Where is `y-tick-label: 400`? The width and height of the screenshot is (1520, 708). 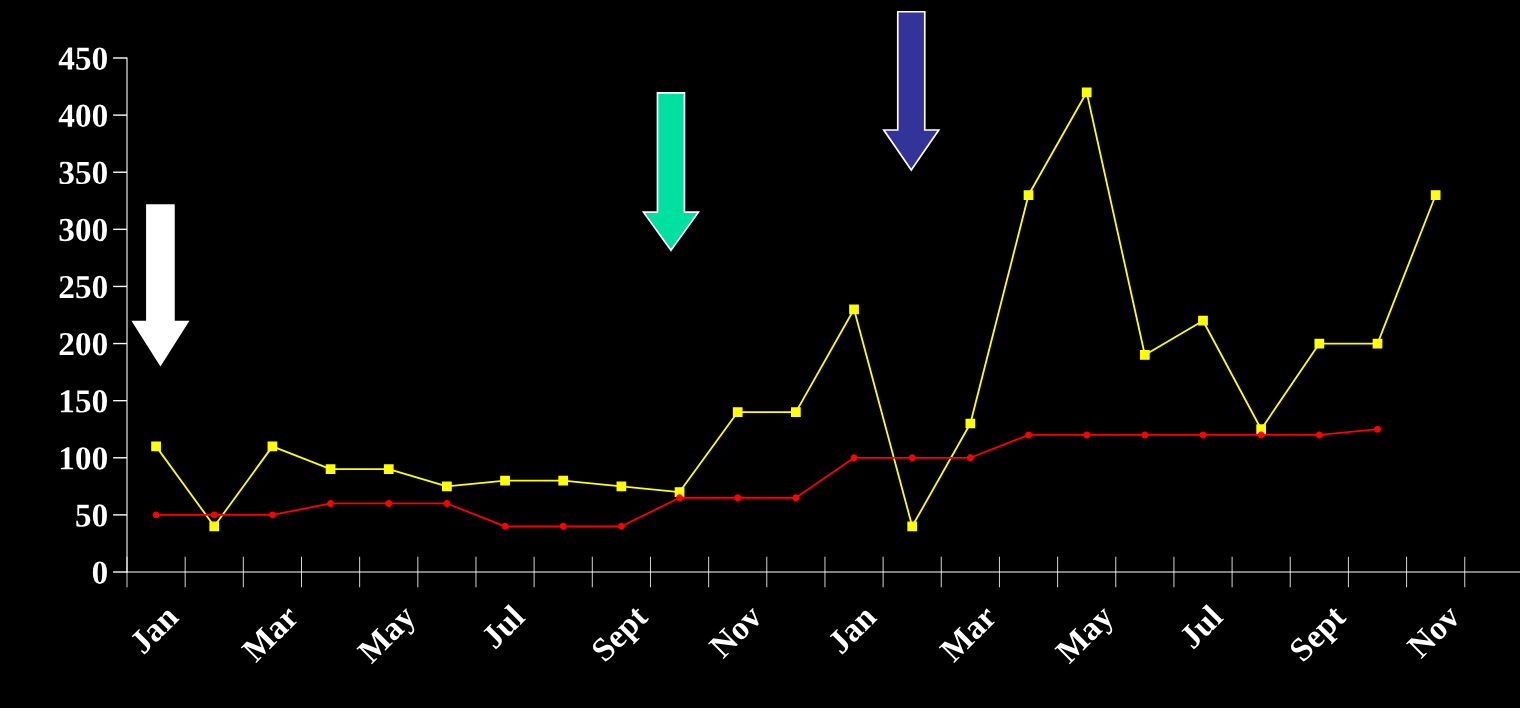 y-tick-label: 400 is located at coordinates (82, 115).